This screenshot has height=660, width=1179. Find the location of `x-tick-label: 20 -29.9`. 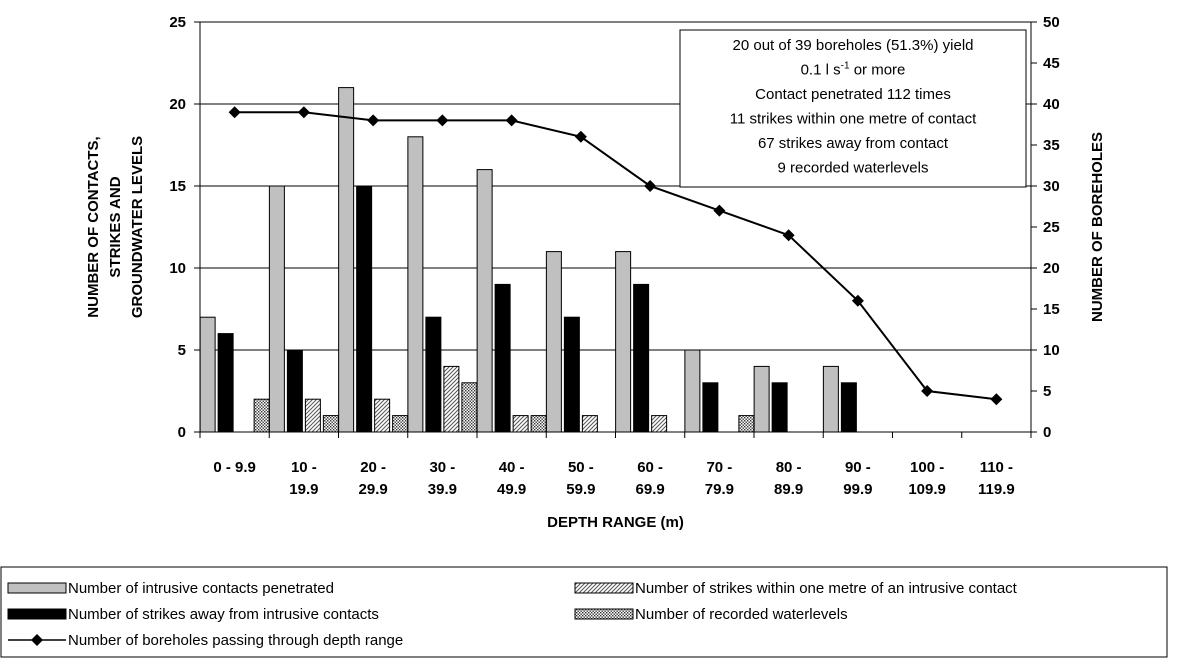

x-tick-label: 20 -29.9 is located at coordinates (373, 478).